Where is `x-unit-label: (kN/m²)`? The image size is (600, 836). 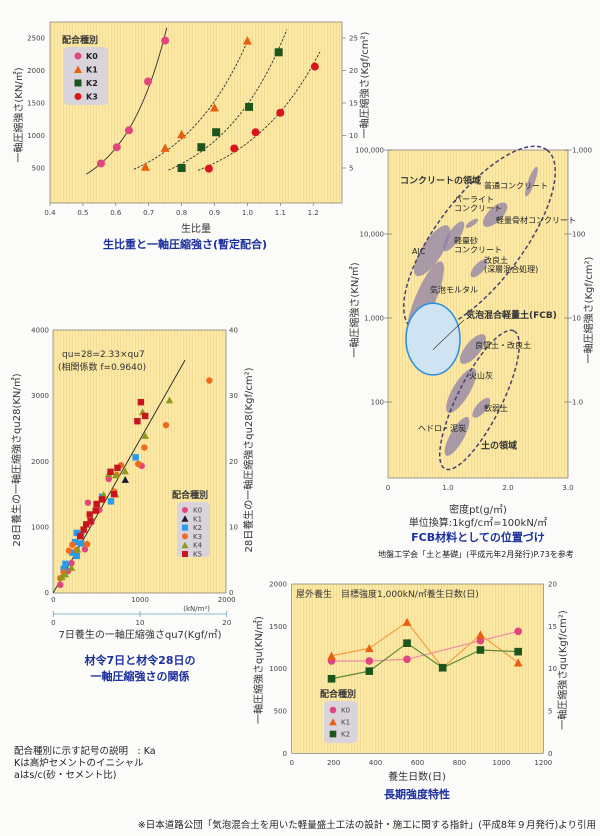
x-unit-label: (kN/m²) is located at coordinates (196, 609).